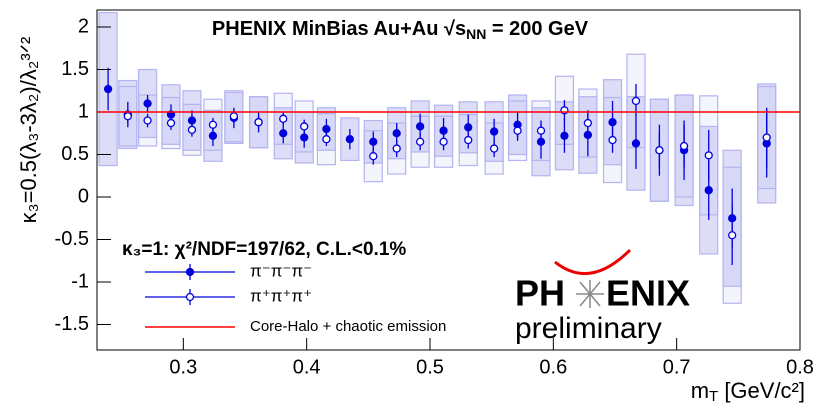 This screenshot has height=408, width=822. What do you see at coordinates (28, 130) in the screenshot?
I see `y-axis-label: κ₃=0.5(λ₃-3λ₂)/λ₂³ᐟ²` at bounding box center [28, 130].